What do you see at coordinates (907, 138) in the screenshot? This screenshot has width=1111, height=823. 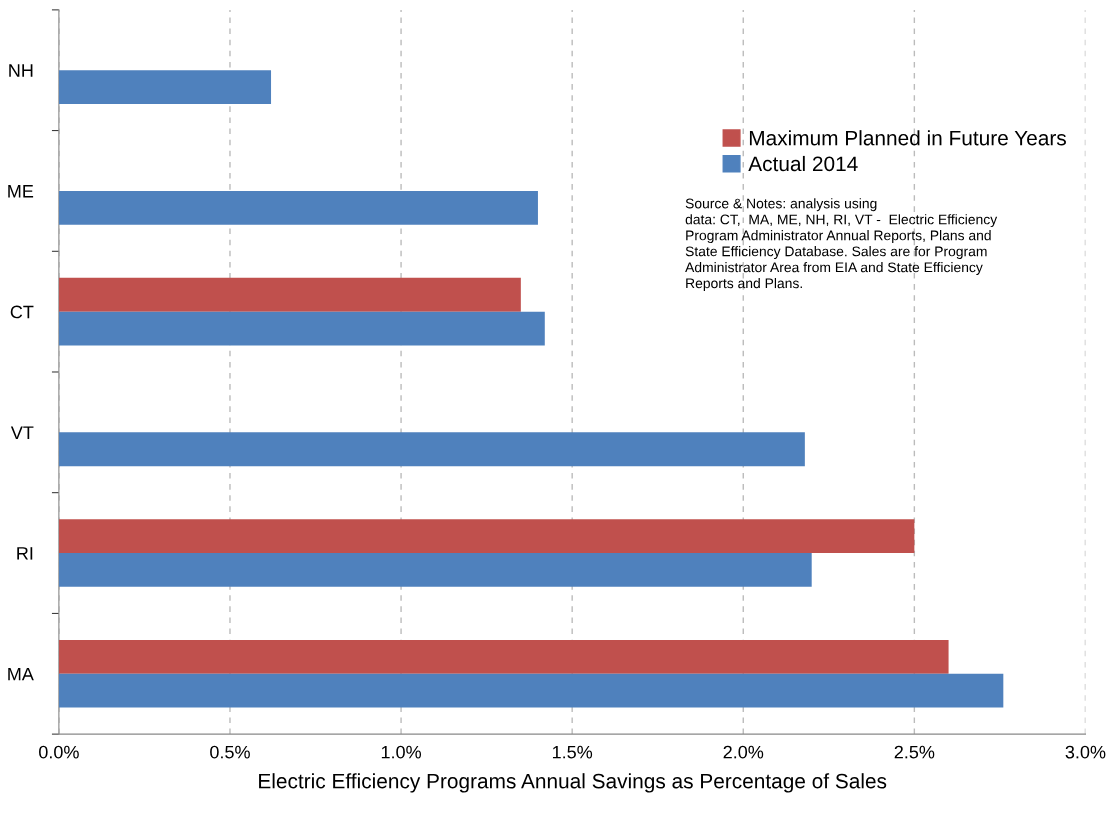 I see `legend-label: Maximum Planned in Future Years` at bounding box center [907, 138].